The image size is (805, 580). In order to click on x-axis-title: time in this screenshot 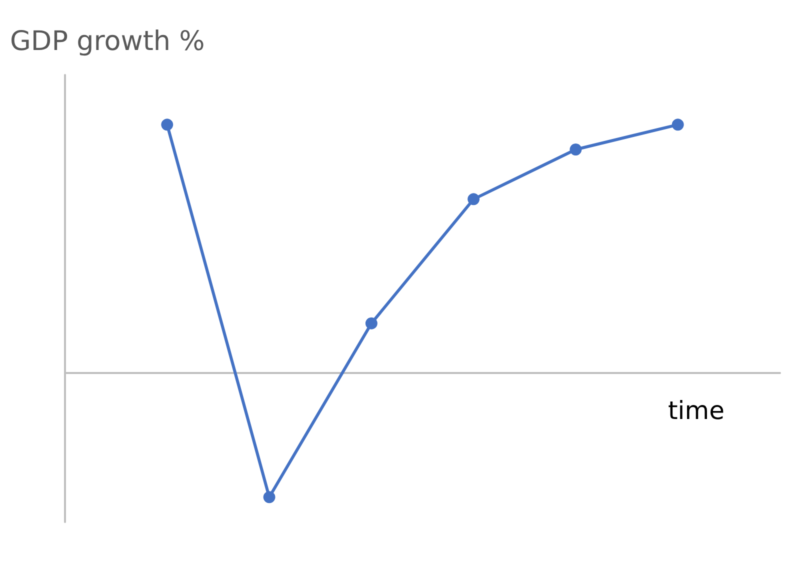, I will do `click(696, 410)`.